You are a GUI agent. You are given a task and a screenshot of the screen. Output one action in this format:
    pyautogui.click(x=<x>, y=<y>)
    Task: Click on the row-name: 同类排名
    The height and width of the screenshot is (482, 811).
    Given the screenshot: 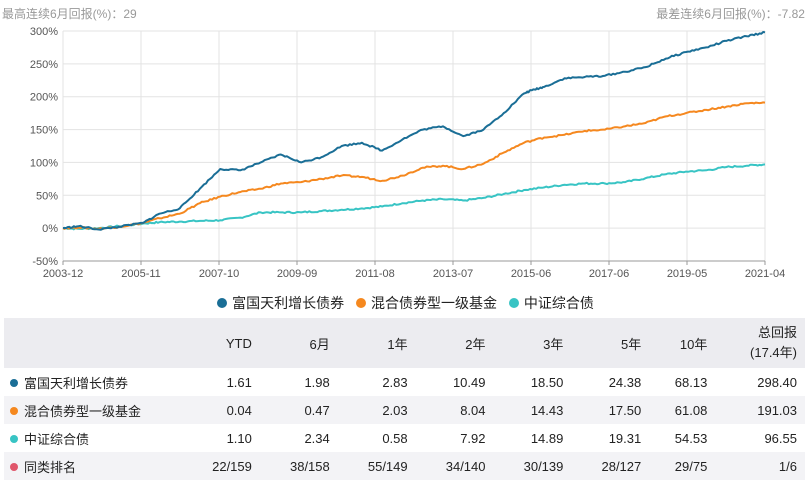 What is the action you would take?
    pyautogui.click(x=93, y=466)
    